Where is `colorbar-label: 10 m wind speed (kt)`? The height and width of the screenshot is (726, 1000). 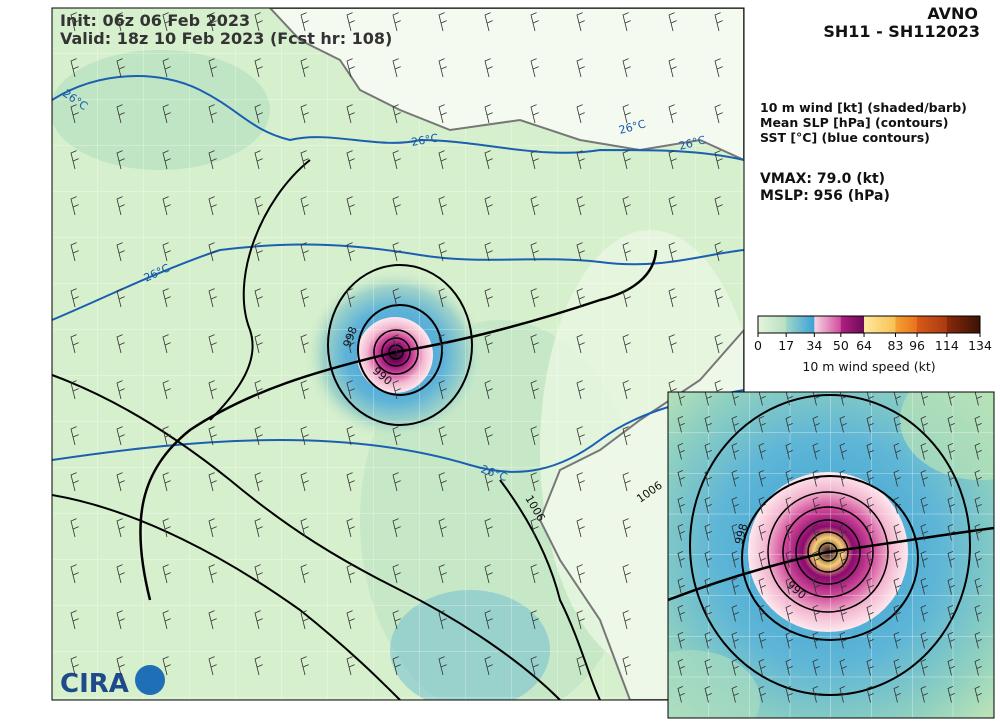
colorbar-label: 10 m wind speed (kt) is located at coordinates (868, 366).